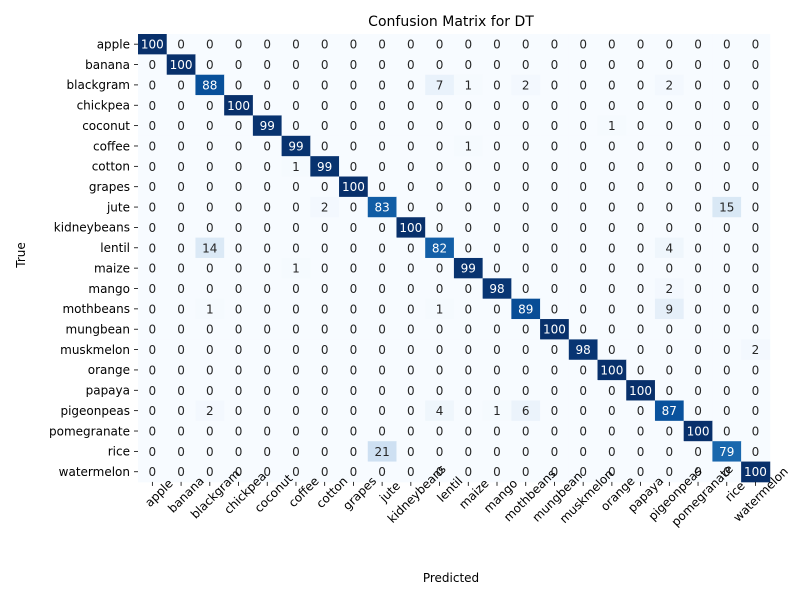 Image resolution: width=800 pixels, height=600 pixels. Describe the element at coordinates (113, 44) in the screenshot. I see `y-tick-label: apple` at that location.